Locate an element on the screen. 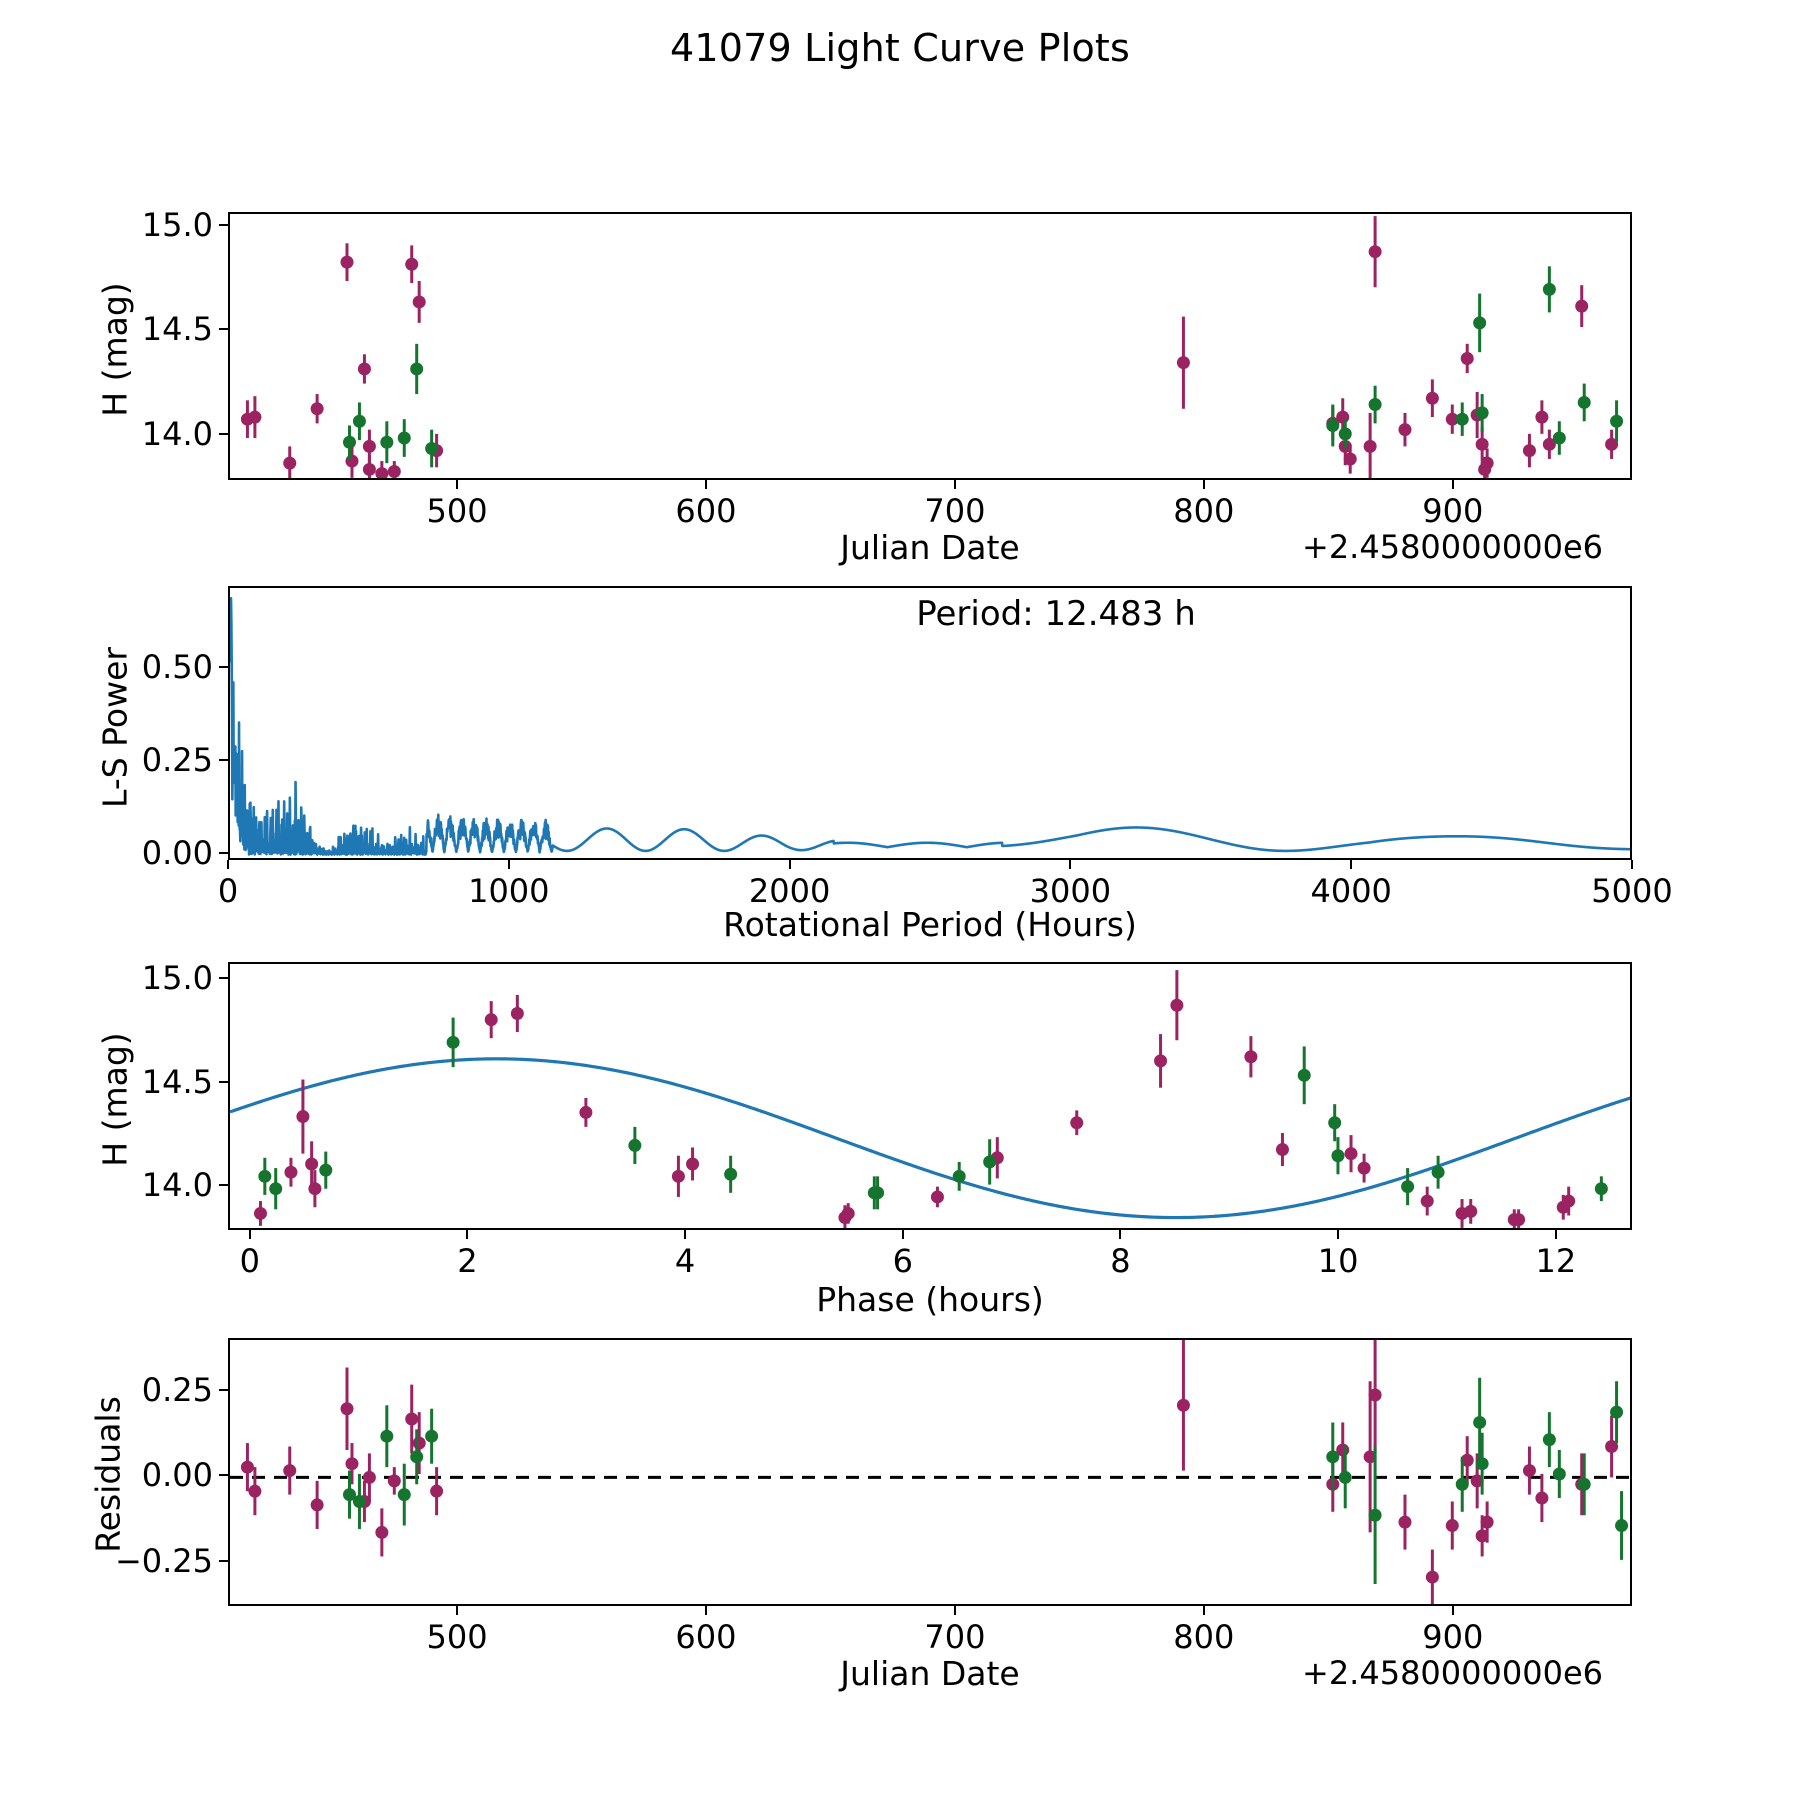 The height and width of the screenshot is (1800, 1800). page-title: 41079 Light Curve Plots is located at coordinates (900, 48).